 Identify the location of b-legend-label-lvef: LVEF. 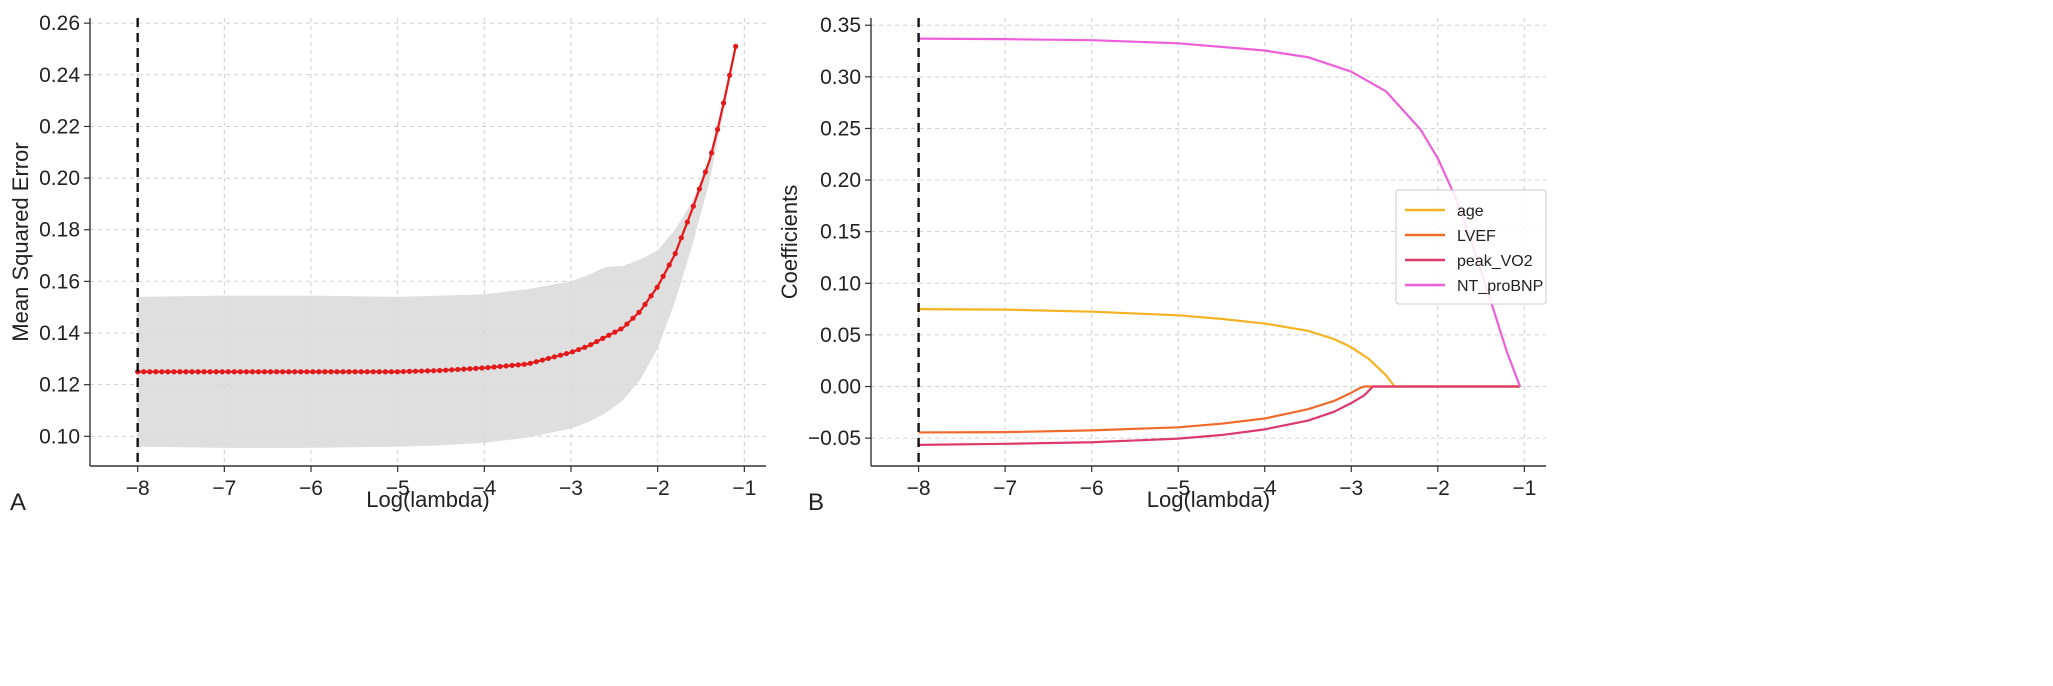
(1476, 236).